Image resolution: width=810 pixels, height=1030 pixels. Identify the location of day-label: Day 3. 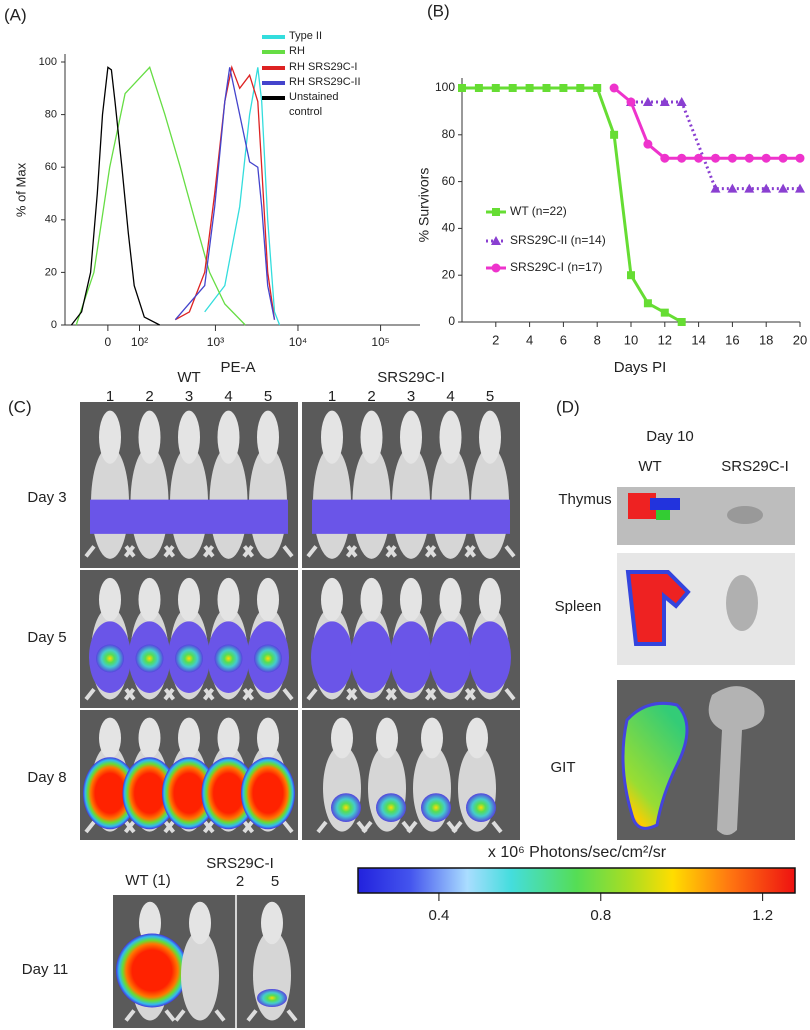
(46, 497).